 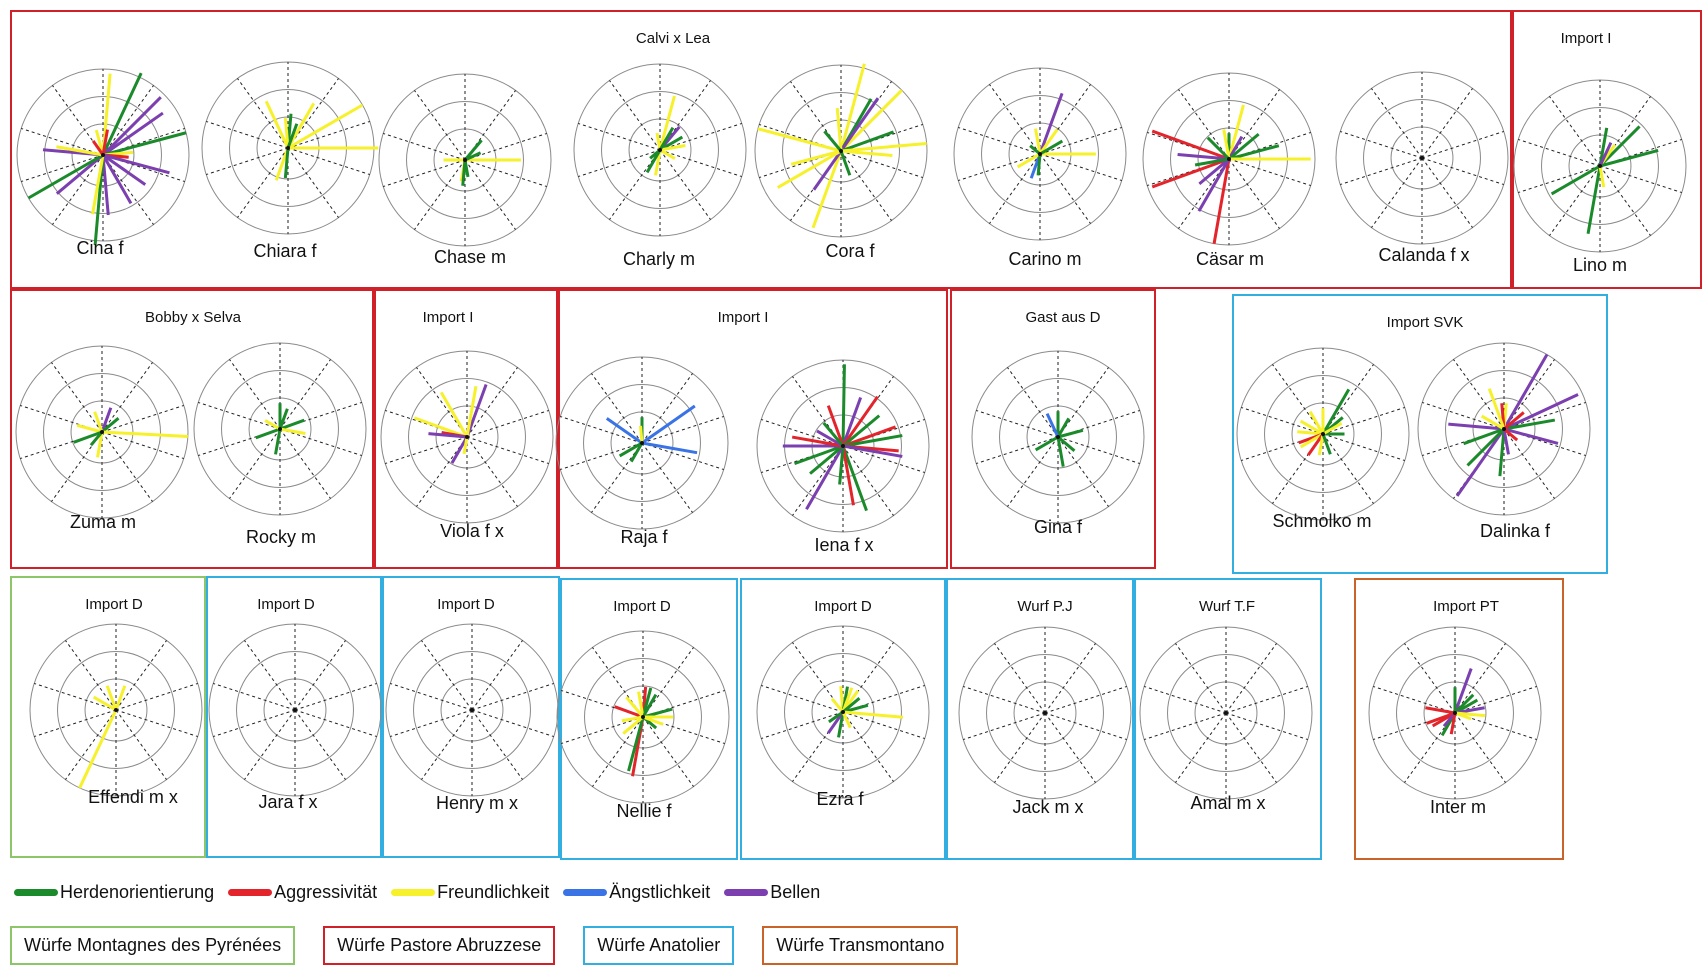 I want to click on breed-label-transmontano: Würfe Transmontano, so click(x=860, y=945).